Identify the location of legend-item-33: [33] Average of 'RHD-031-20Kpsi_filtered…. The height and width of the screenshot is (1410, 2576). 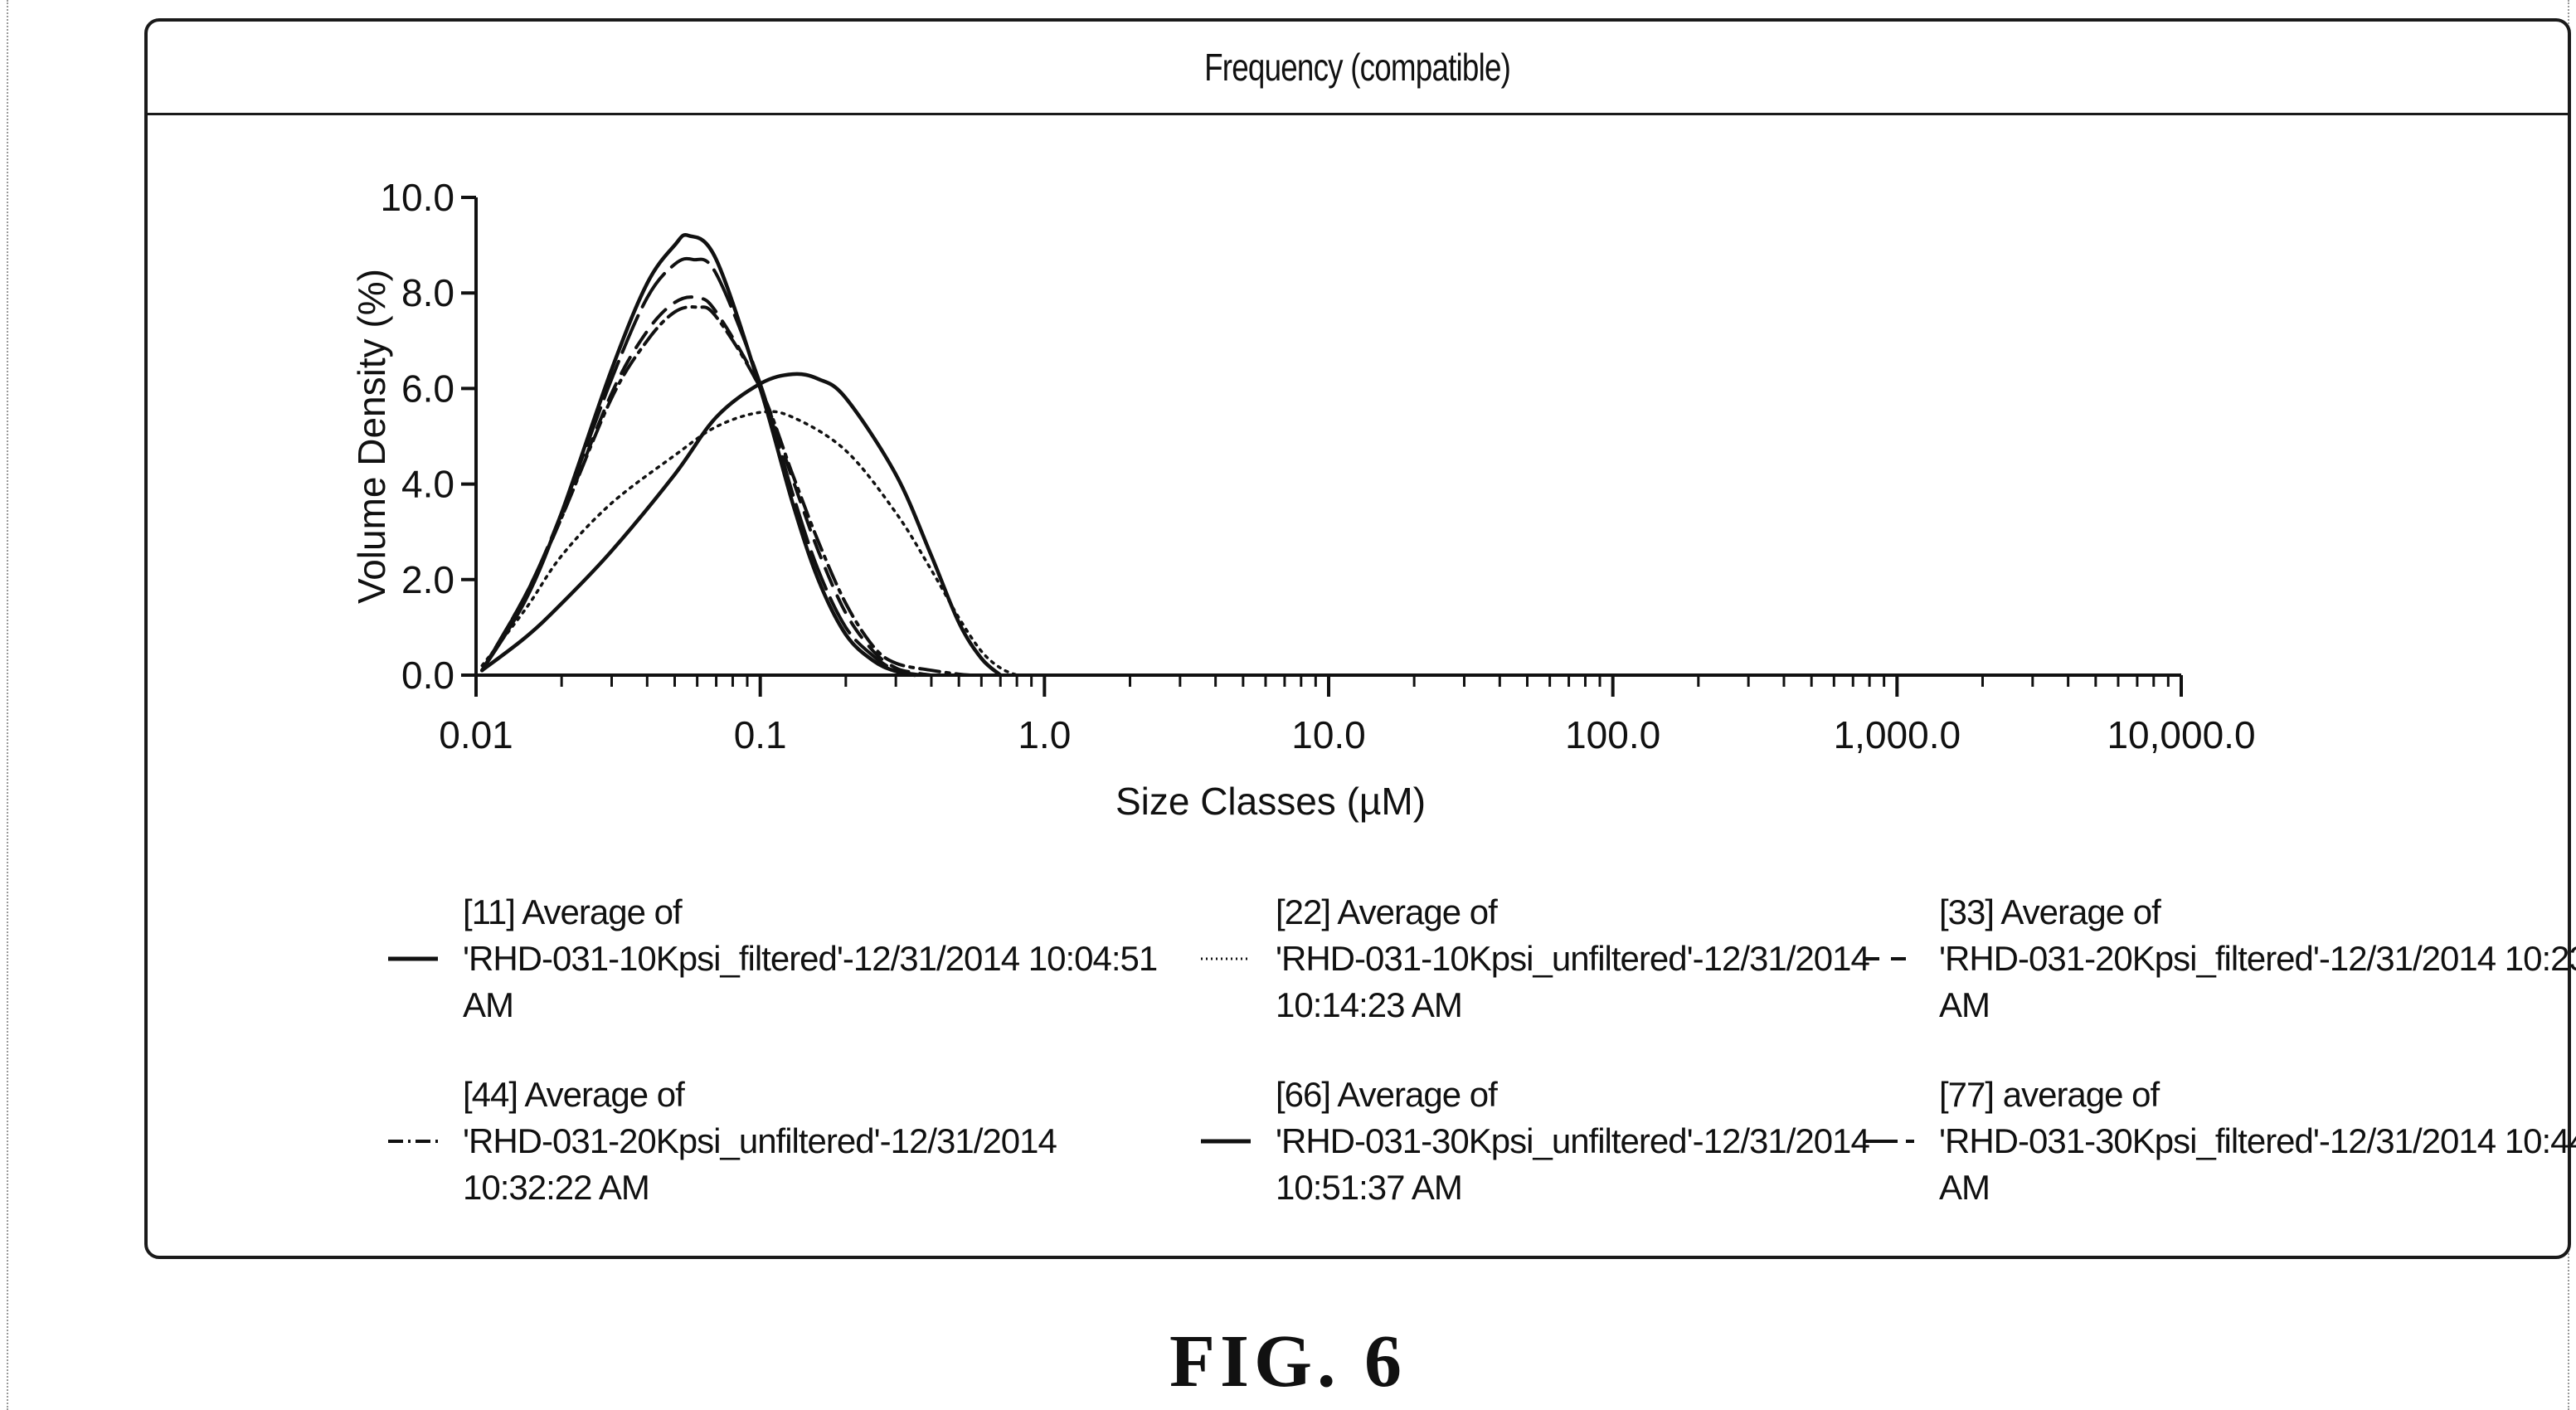
(2220, 959).